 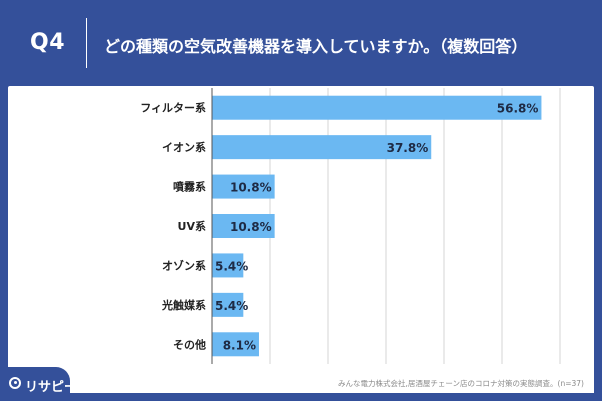 I want to click on speech-bubble-icon, so click(x=15, y=383).